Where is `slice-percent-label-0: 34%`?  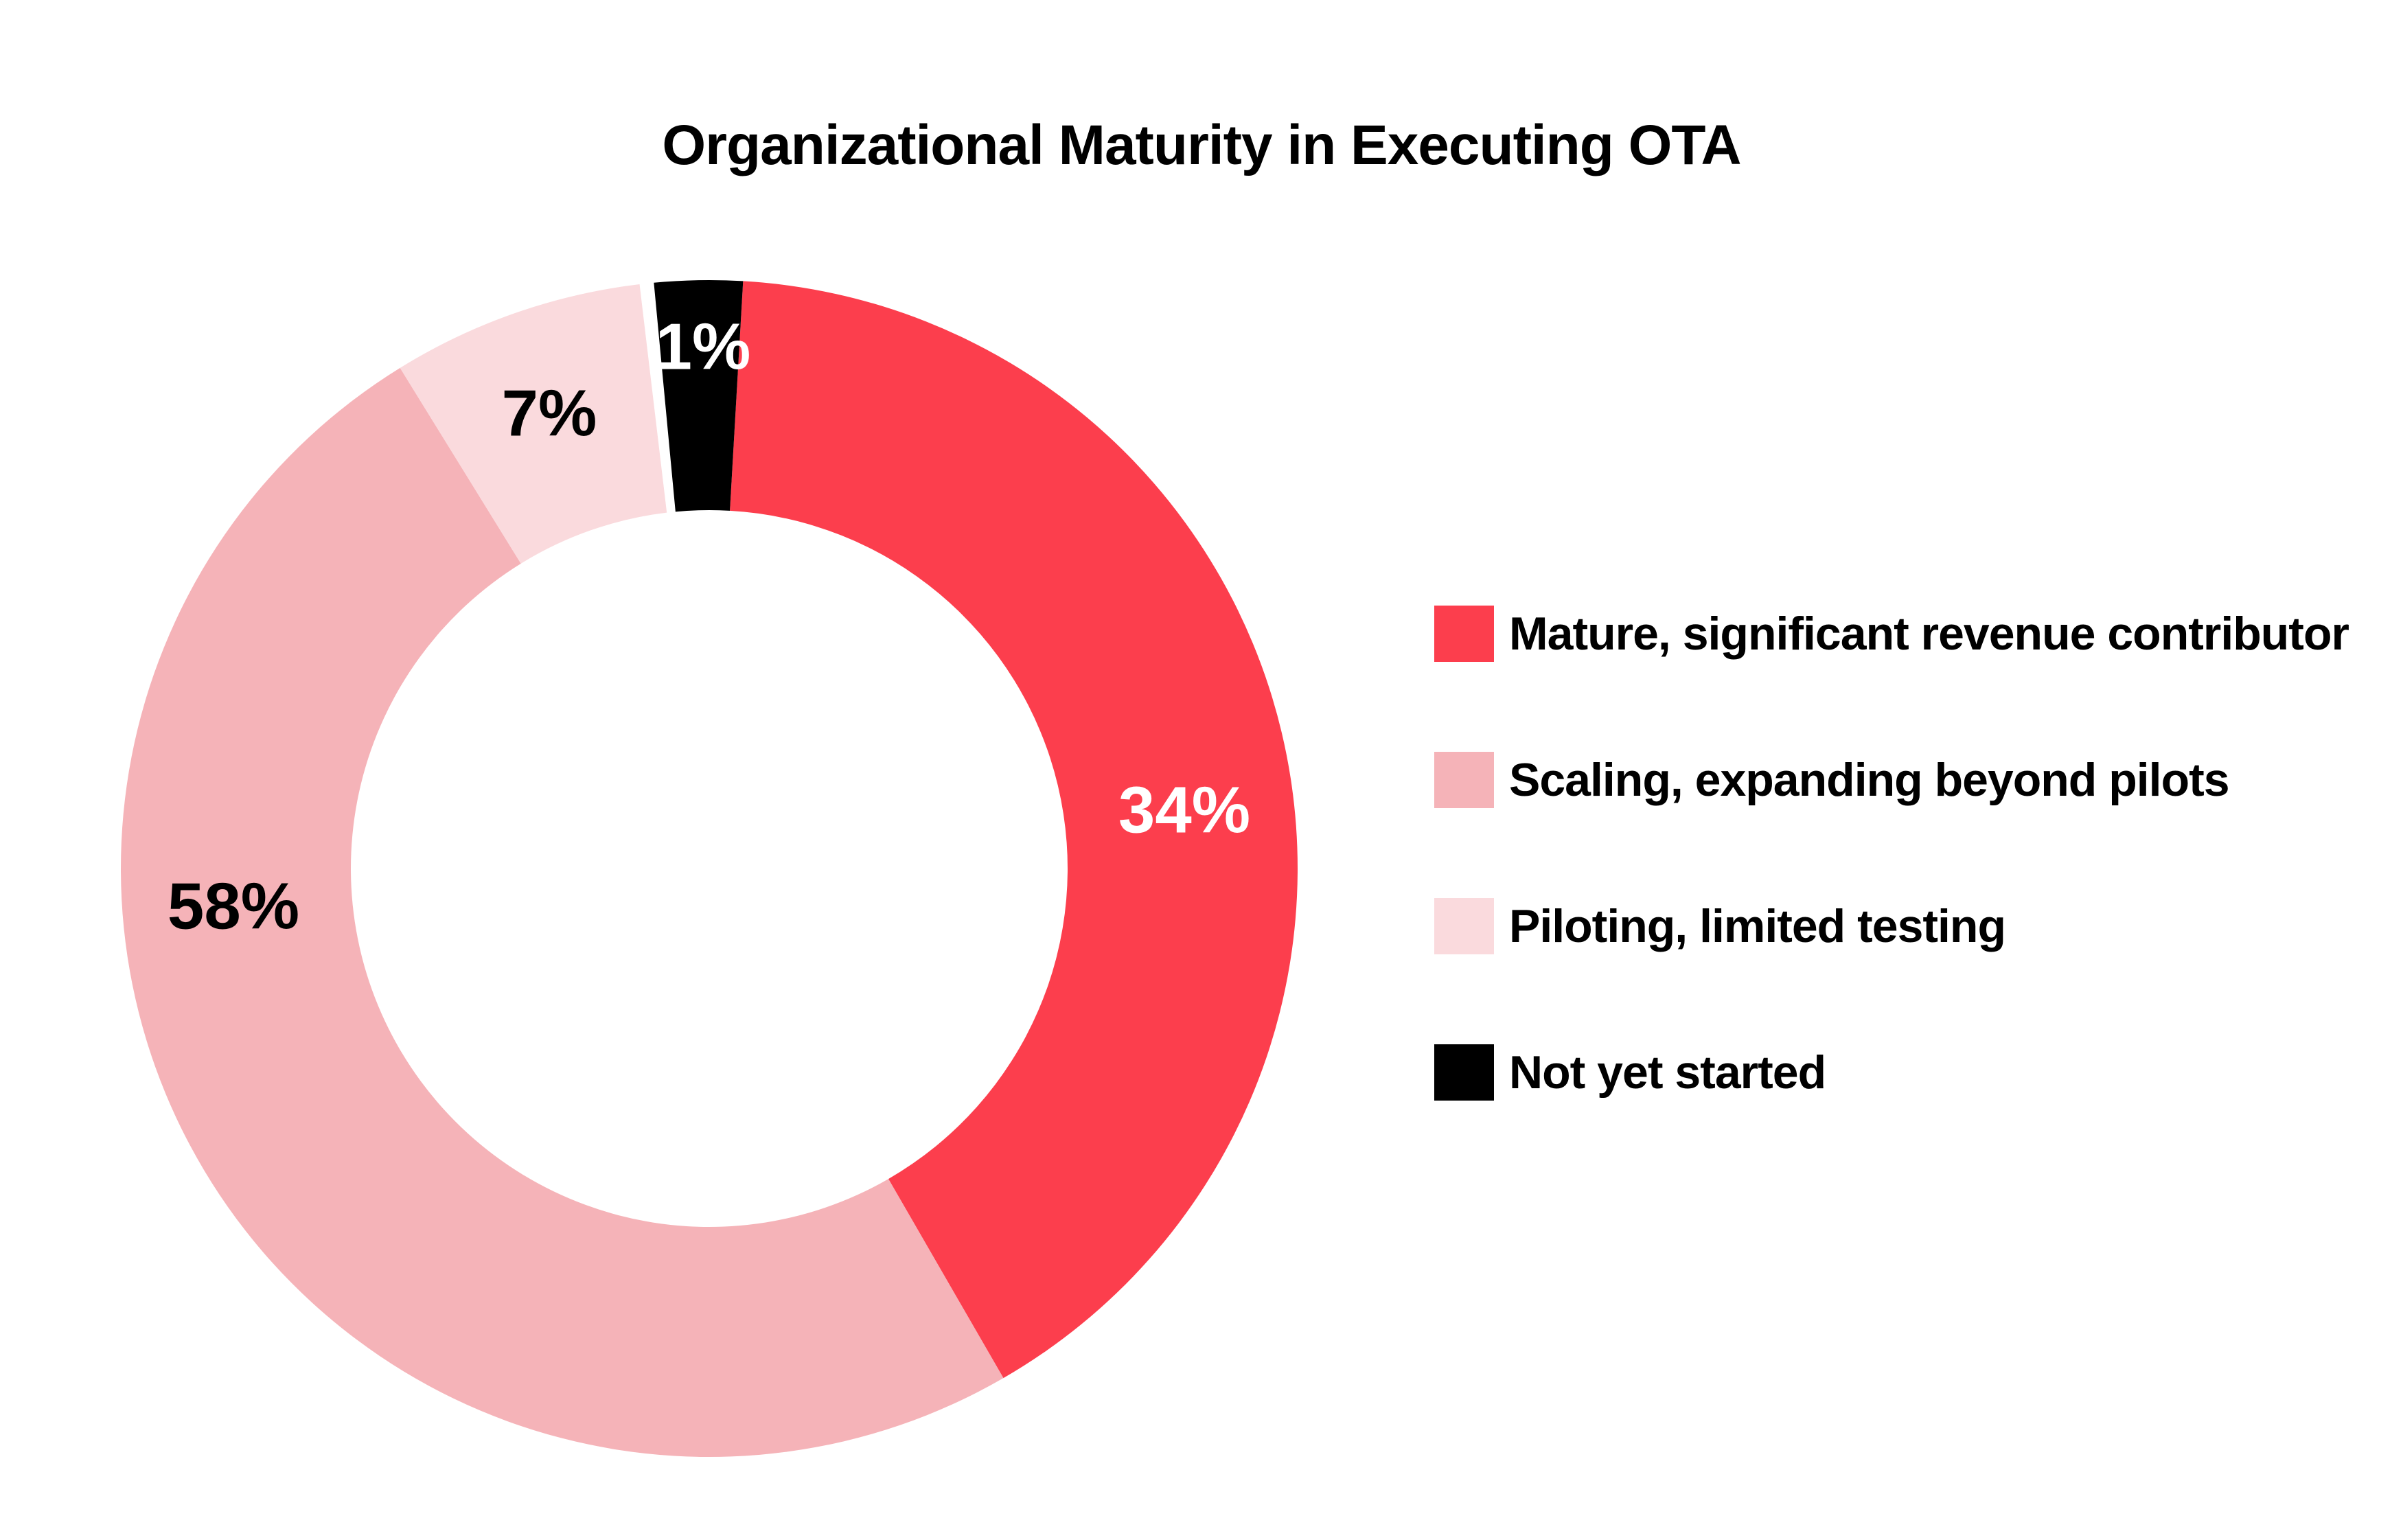 slice-percent-label-0: 34% is located at coordinates (1184, 810).